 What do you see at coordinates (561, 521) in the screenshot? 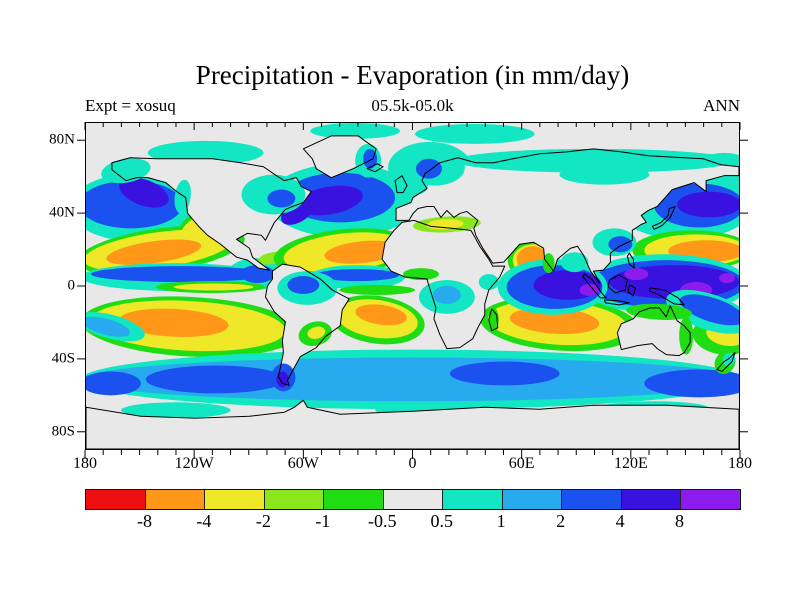
I see `colorbar-label: 2` at bounding box center [561, 521].